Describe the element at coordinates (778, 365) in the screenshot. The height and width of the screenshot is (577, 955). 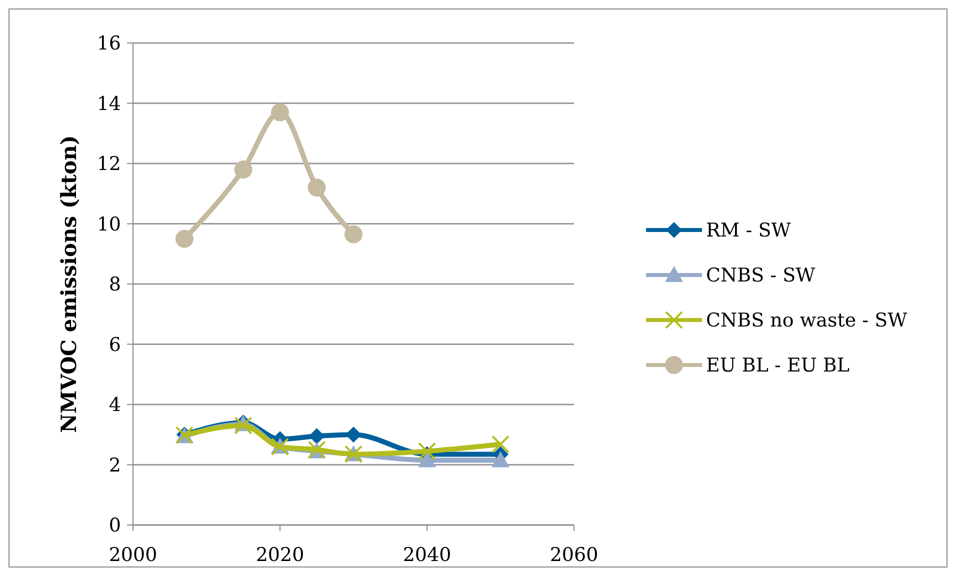
I see `legend-label: EU BL - EU BL` at that location.